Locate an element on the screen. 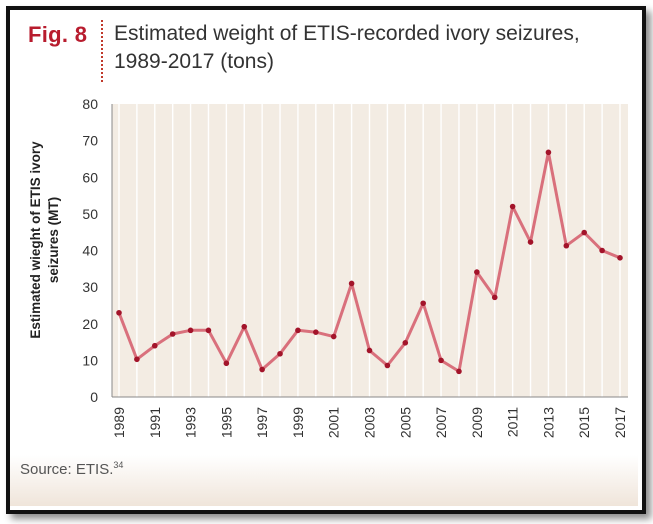 This screenshot has height=524, width=653. y-tick-label: 30 is located at coordinates (90, 287).